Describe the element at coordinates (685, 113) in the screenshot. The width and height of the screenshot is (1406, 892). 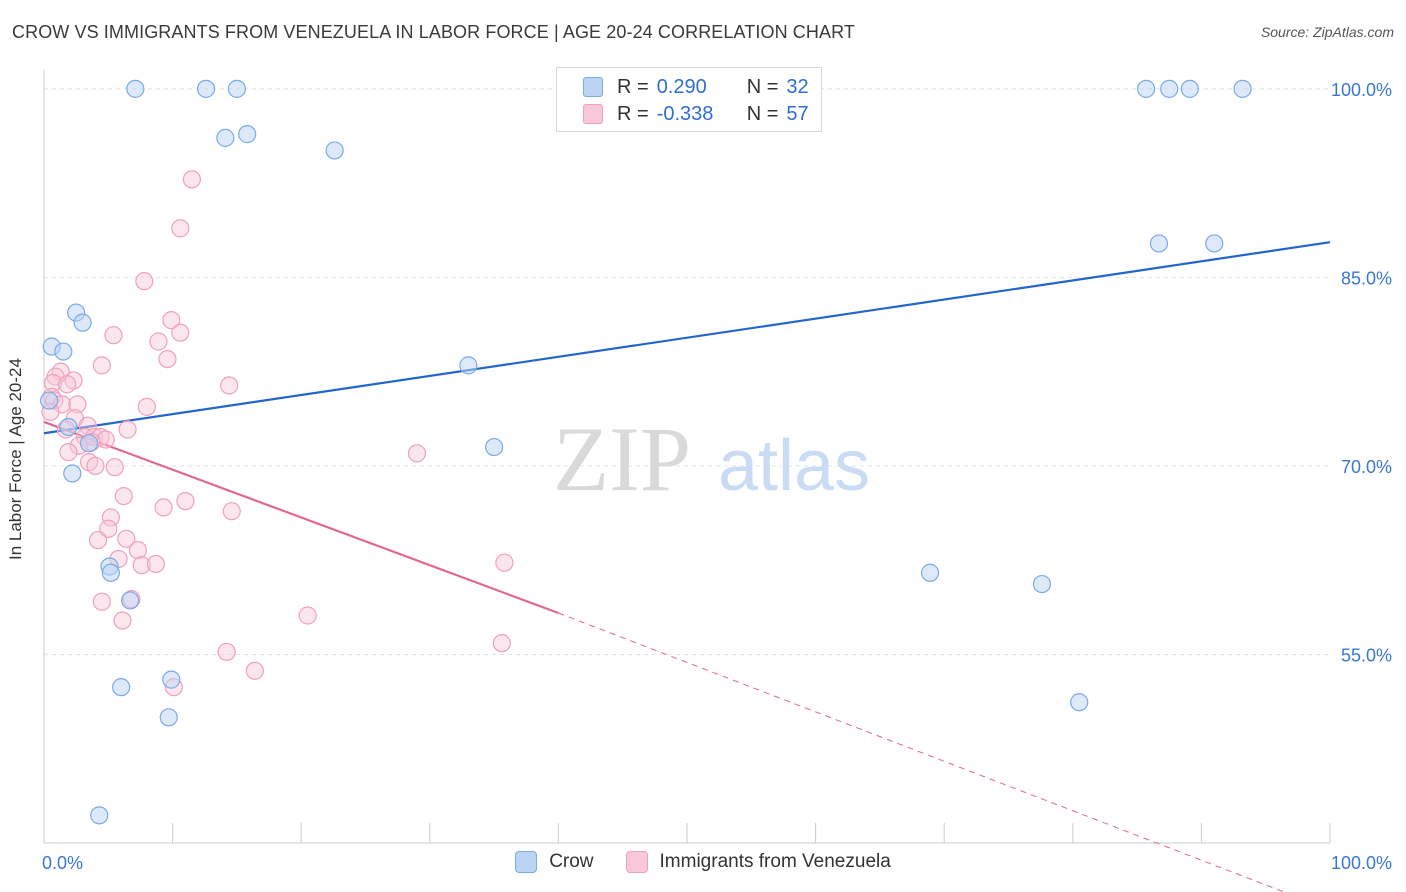
I see `r-value: -0.338` at that location.